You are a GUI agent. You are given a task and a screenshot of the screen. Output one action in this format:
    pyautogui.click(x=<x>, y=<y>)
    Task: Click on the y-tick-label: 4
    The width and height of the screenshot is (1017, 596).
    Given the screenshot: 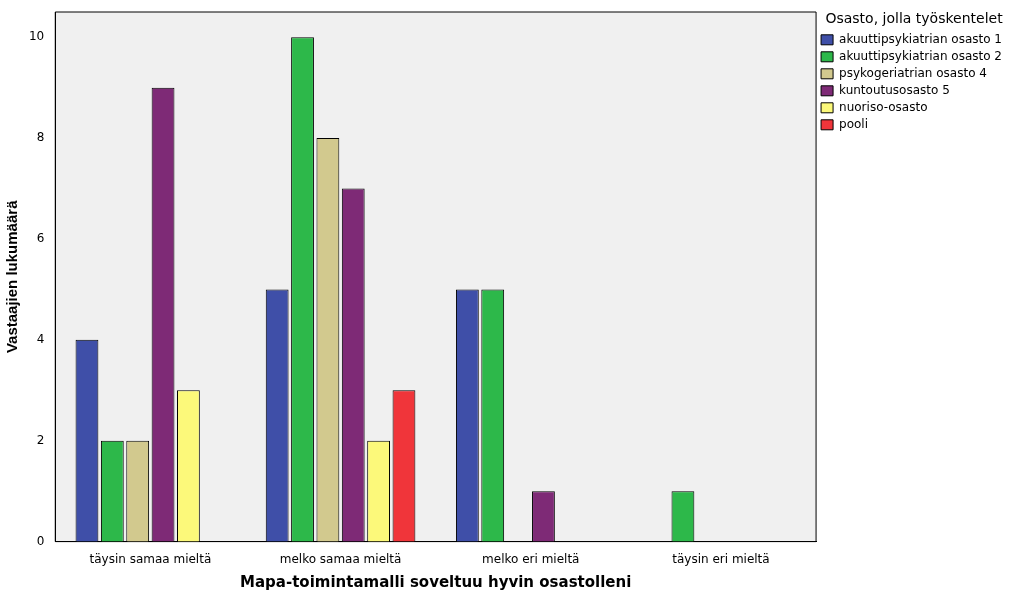 What is the action you would take?
    pyautogui.click(x=40, y=338)
    